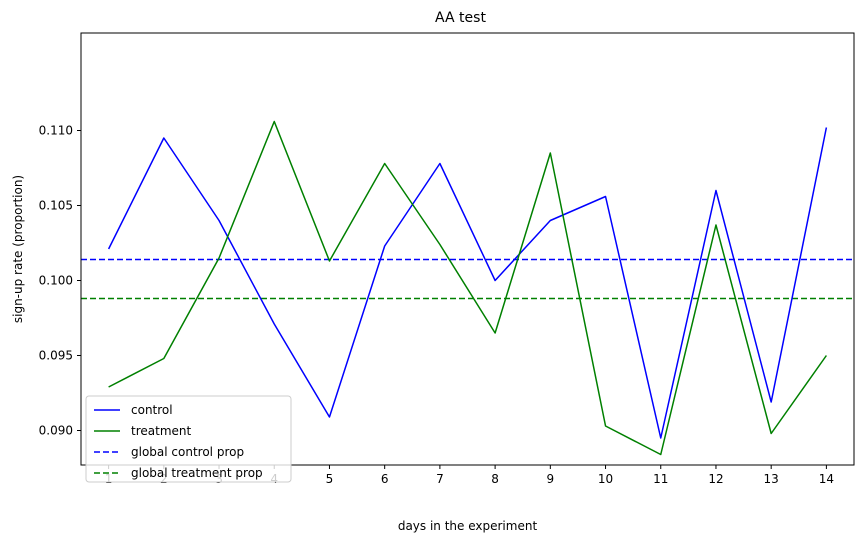  What do you see at coordinates (771, 479) in the screenshot?
I see `x-tick-label: 13` at bounding box center [771, 479].